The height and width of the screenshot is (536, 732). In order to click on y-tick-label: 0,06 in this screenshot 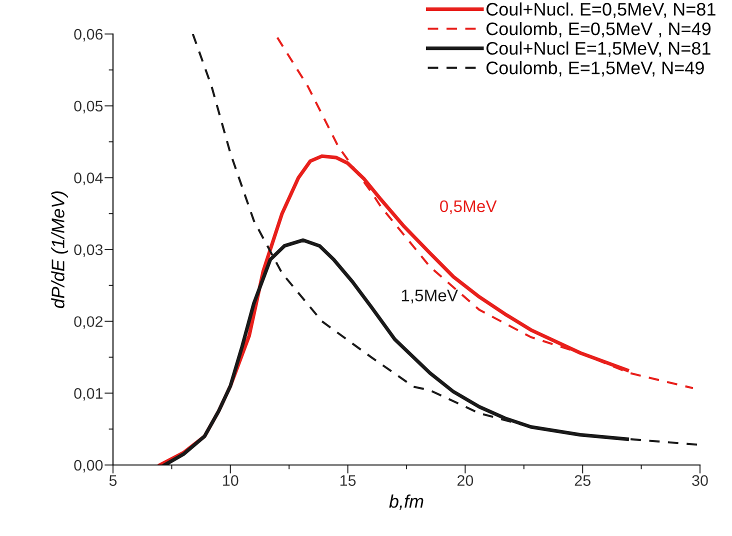, I will do `click(88, 35)`.